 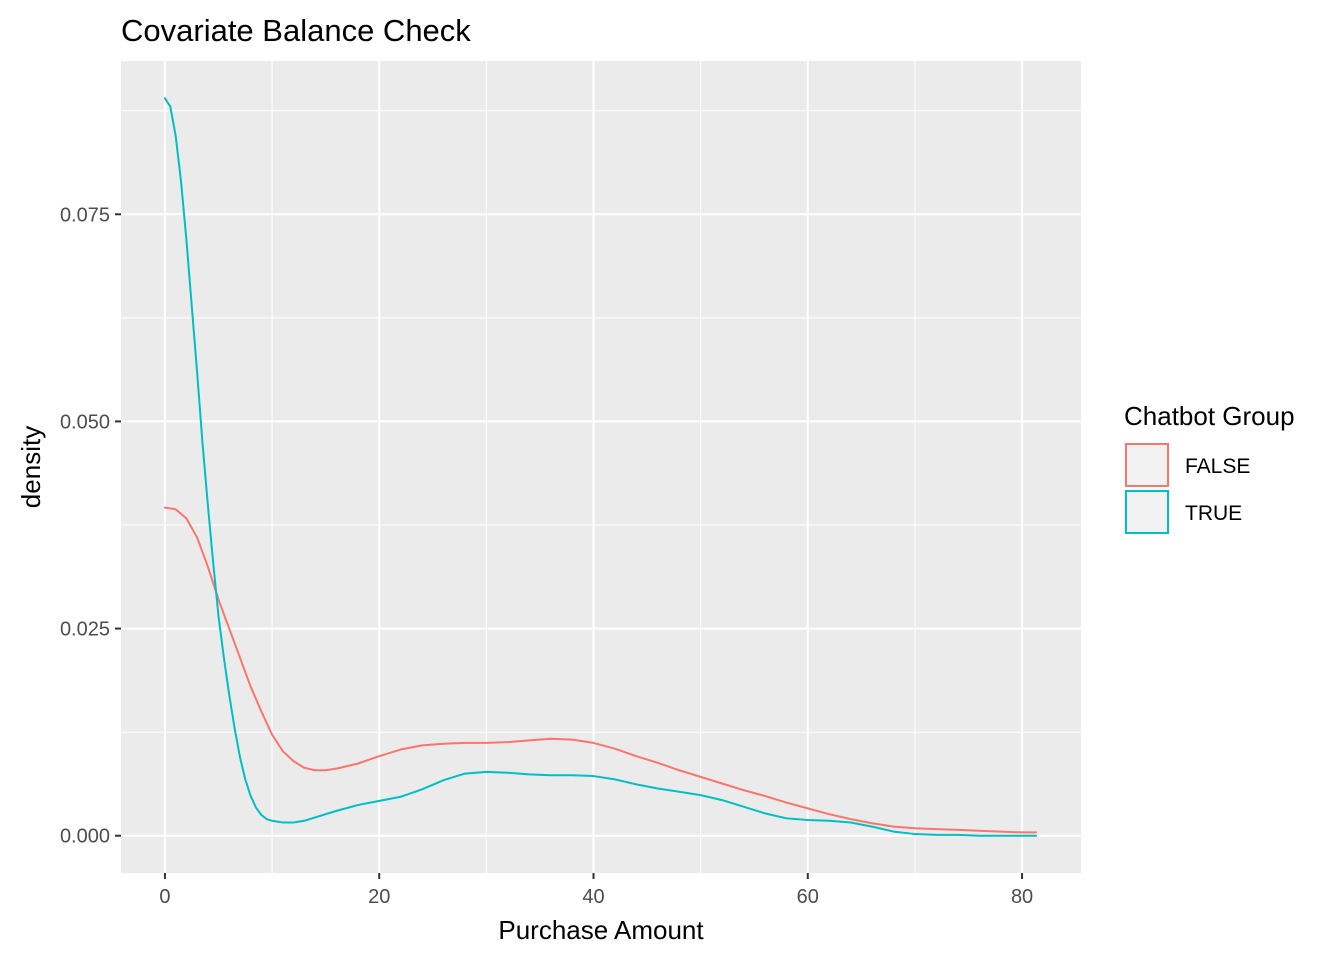 I want to click on legend-label-false: FALSE, so click(x=1217, y=466).